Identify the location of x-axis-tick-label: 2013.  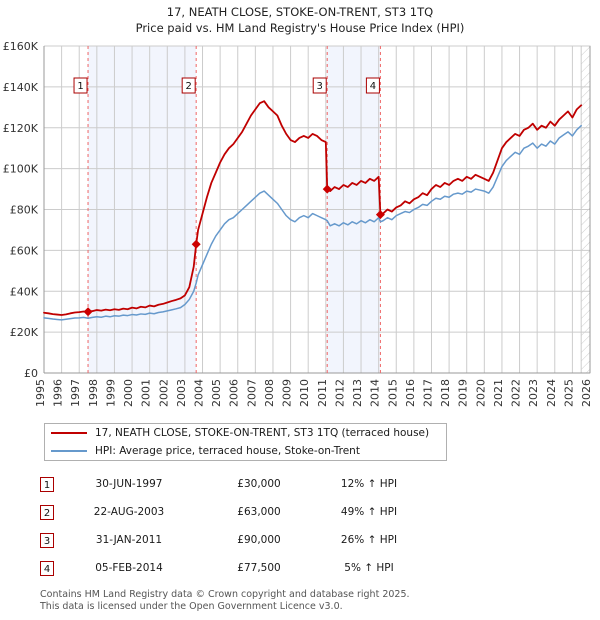
(357, 393).